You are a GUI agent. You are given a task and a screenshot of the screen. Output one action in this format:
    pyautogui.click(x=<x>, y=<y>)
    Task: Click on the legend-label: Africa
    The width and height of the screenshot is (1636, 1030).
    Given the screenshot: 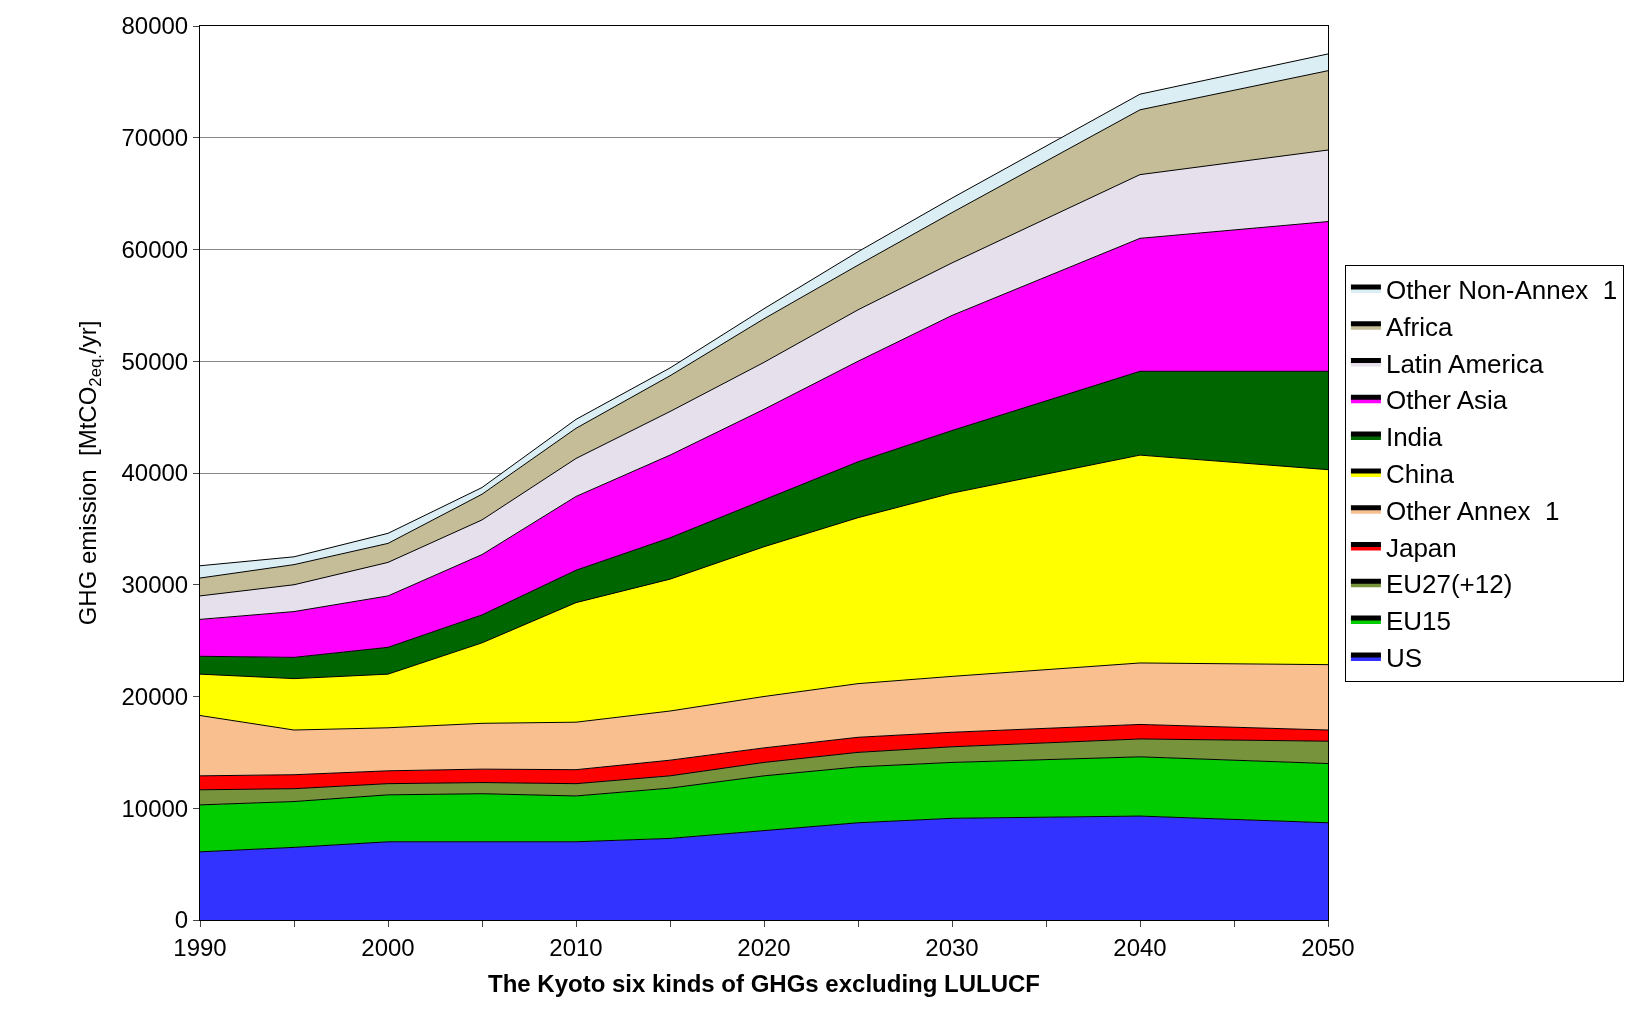 What is the action you would take?
    pyautogui.click(x=1419, y=326)
    